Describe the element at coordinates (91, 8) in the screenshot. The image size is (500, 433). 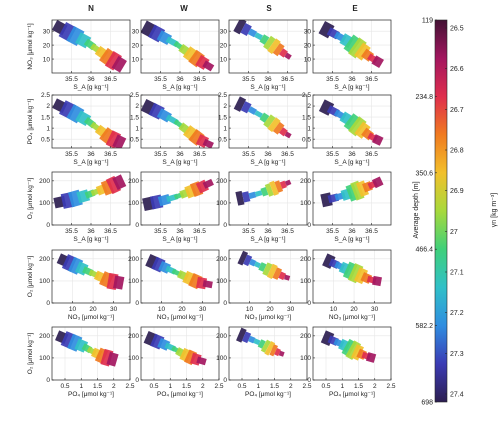
I see `column-title-n: N` at that location.